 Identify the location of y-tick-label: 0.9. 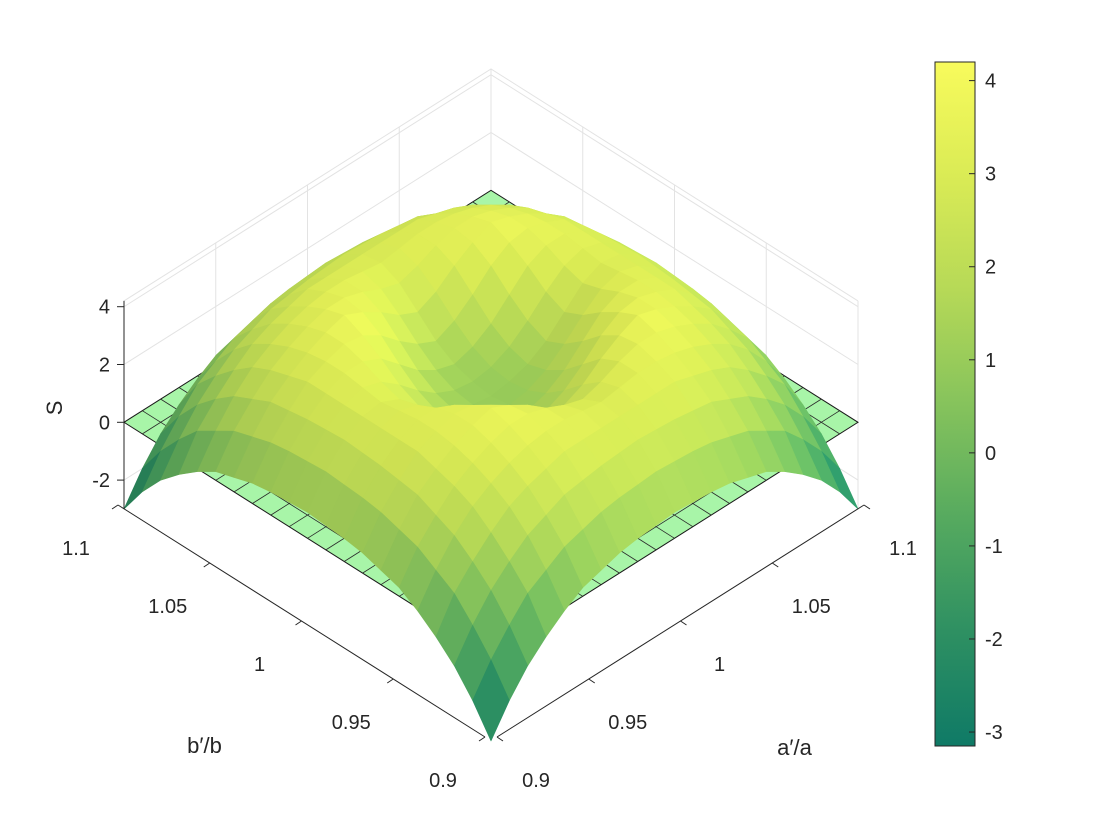
(443, 781).